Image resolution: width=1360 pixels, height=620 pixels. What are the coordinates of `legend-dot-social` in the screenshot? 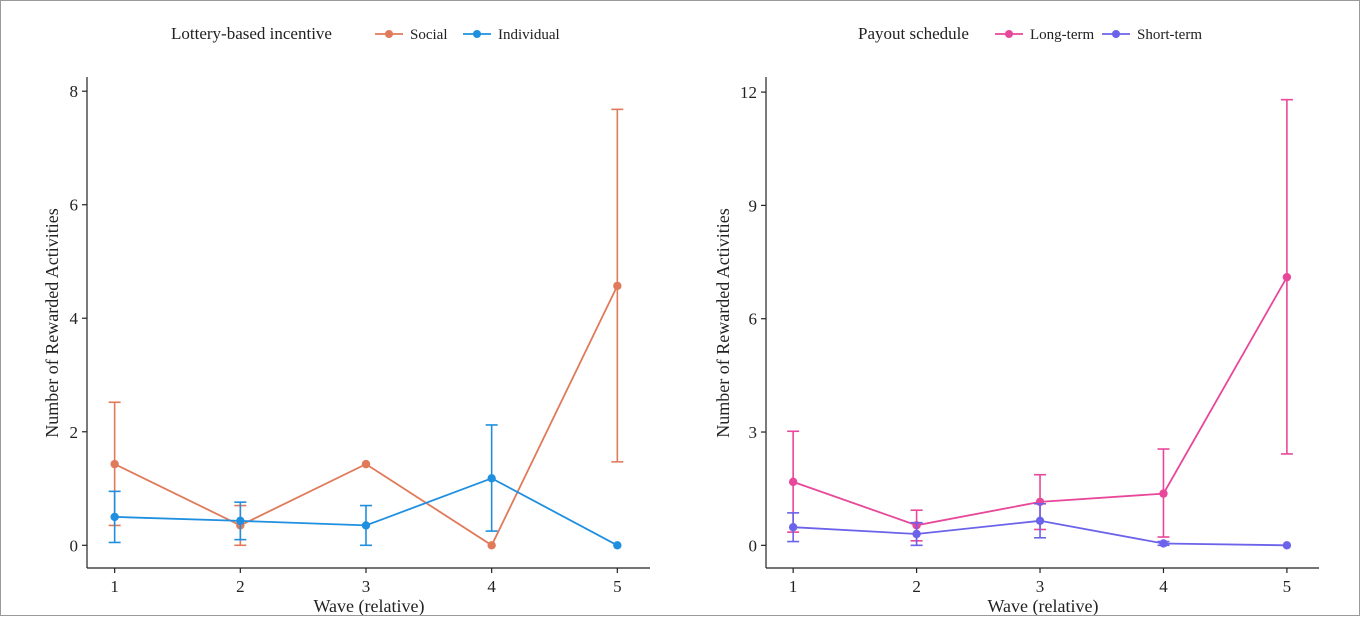 It's located at (389, 34).